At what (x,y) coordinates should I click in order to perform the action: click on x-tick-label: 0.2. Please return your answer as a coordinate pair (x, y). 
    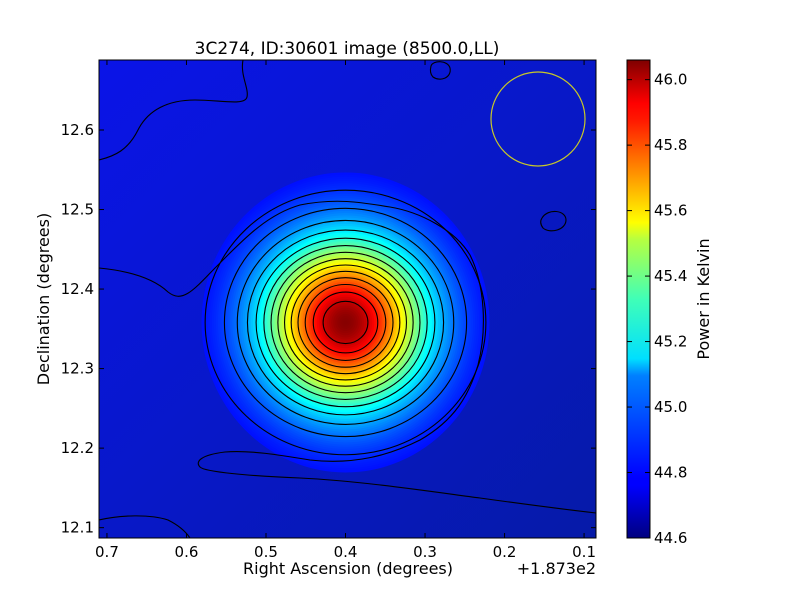
    Looking at the image, I should click on (505, 552).